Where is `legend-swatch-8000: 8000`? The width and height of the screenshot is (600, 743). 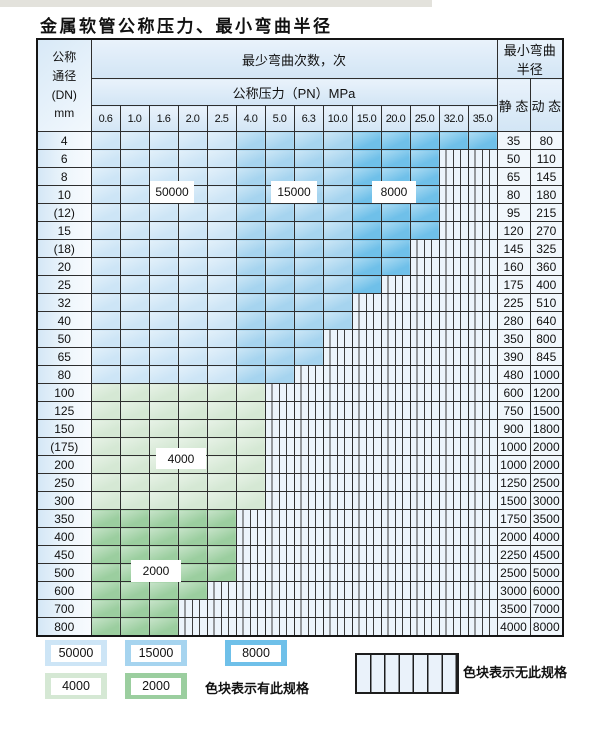 legend-swatch-8000: 8000 is located at coordinates (256, 653).